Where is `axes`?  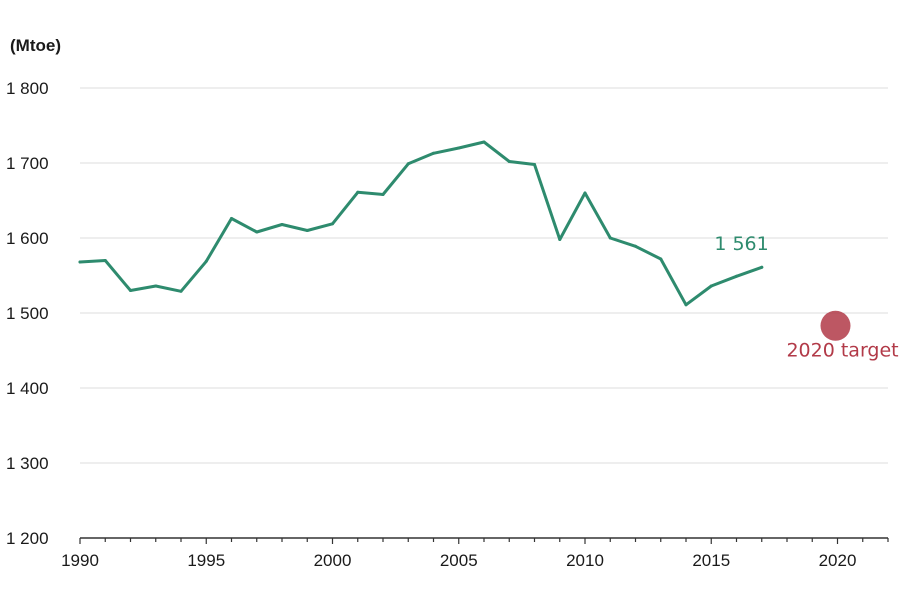
axes is located at coordinates (484, 540).